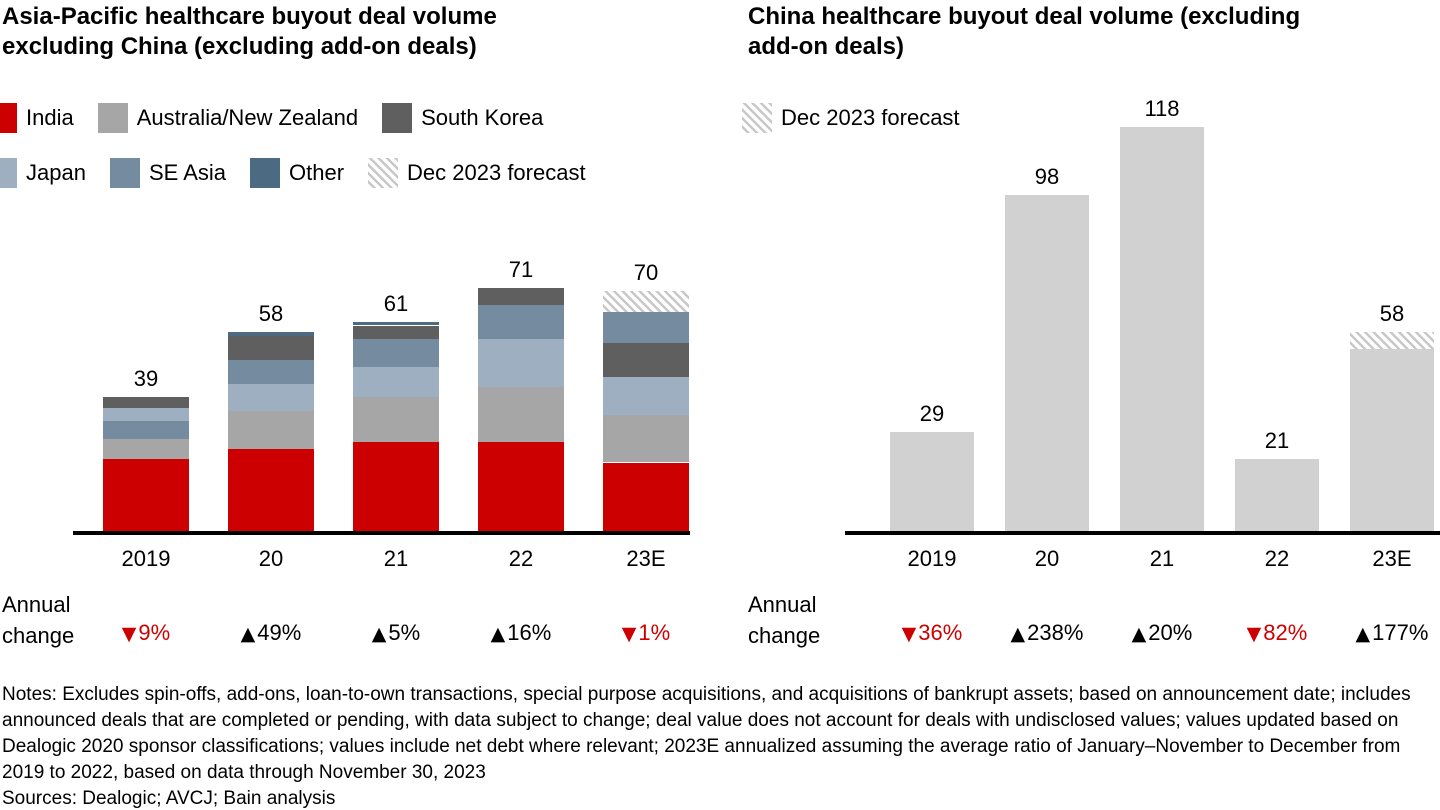 The height and width of the screenshot is (810, 1440). What do you see at coordinates (146, 414) in the screenshot?
I see `bar-segment-japan-2019` at bounding box center [146, 414].